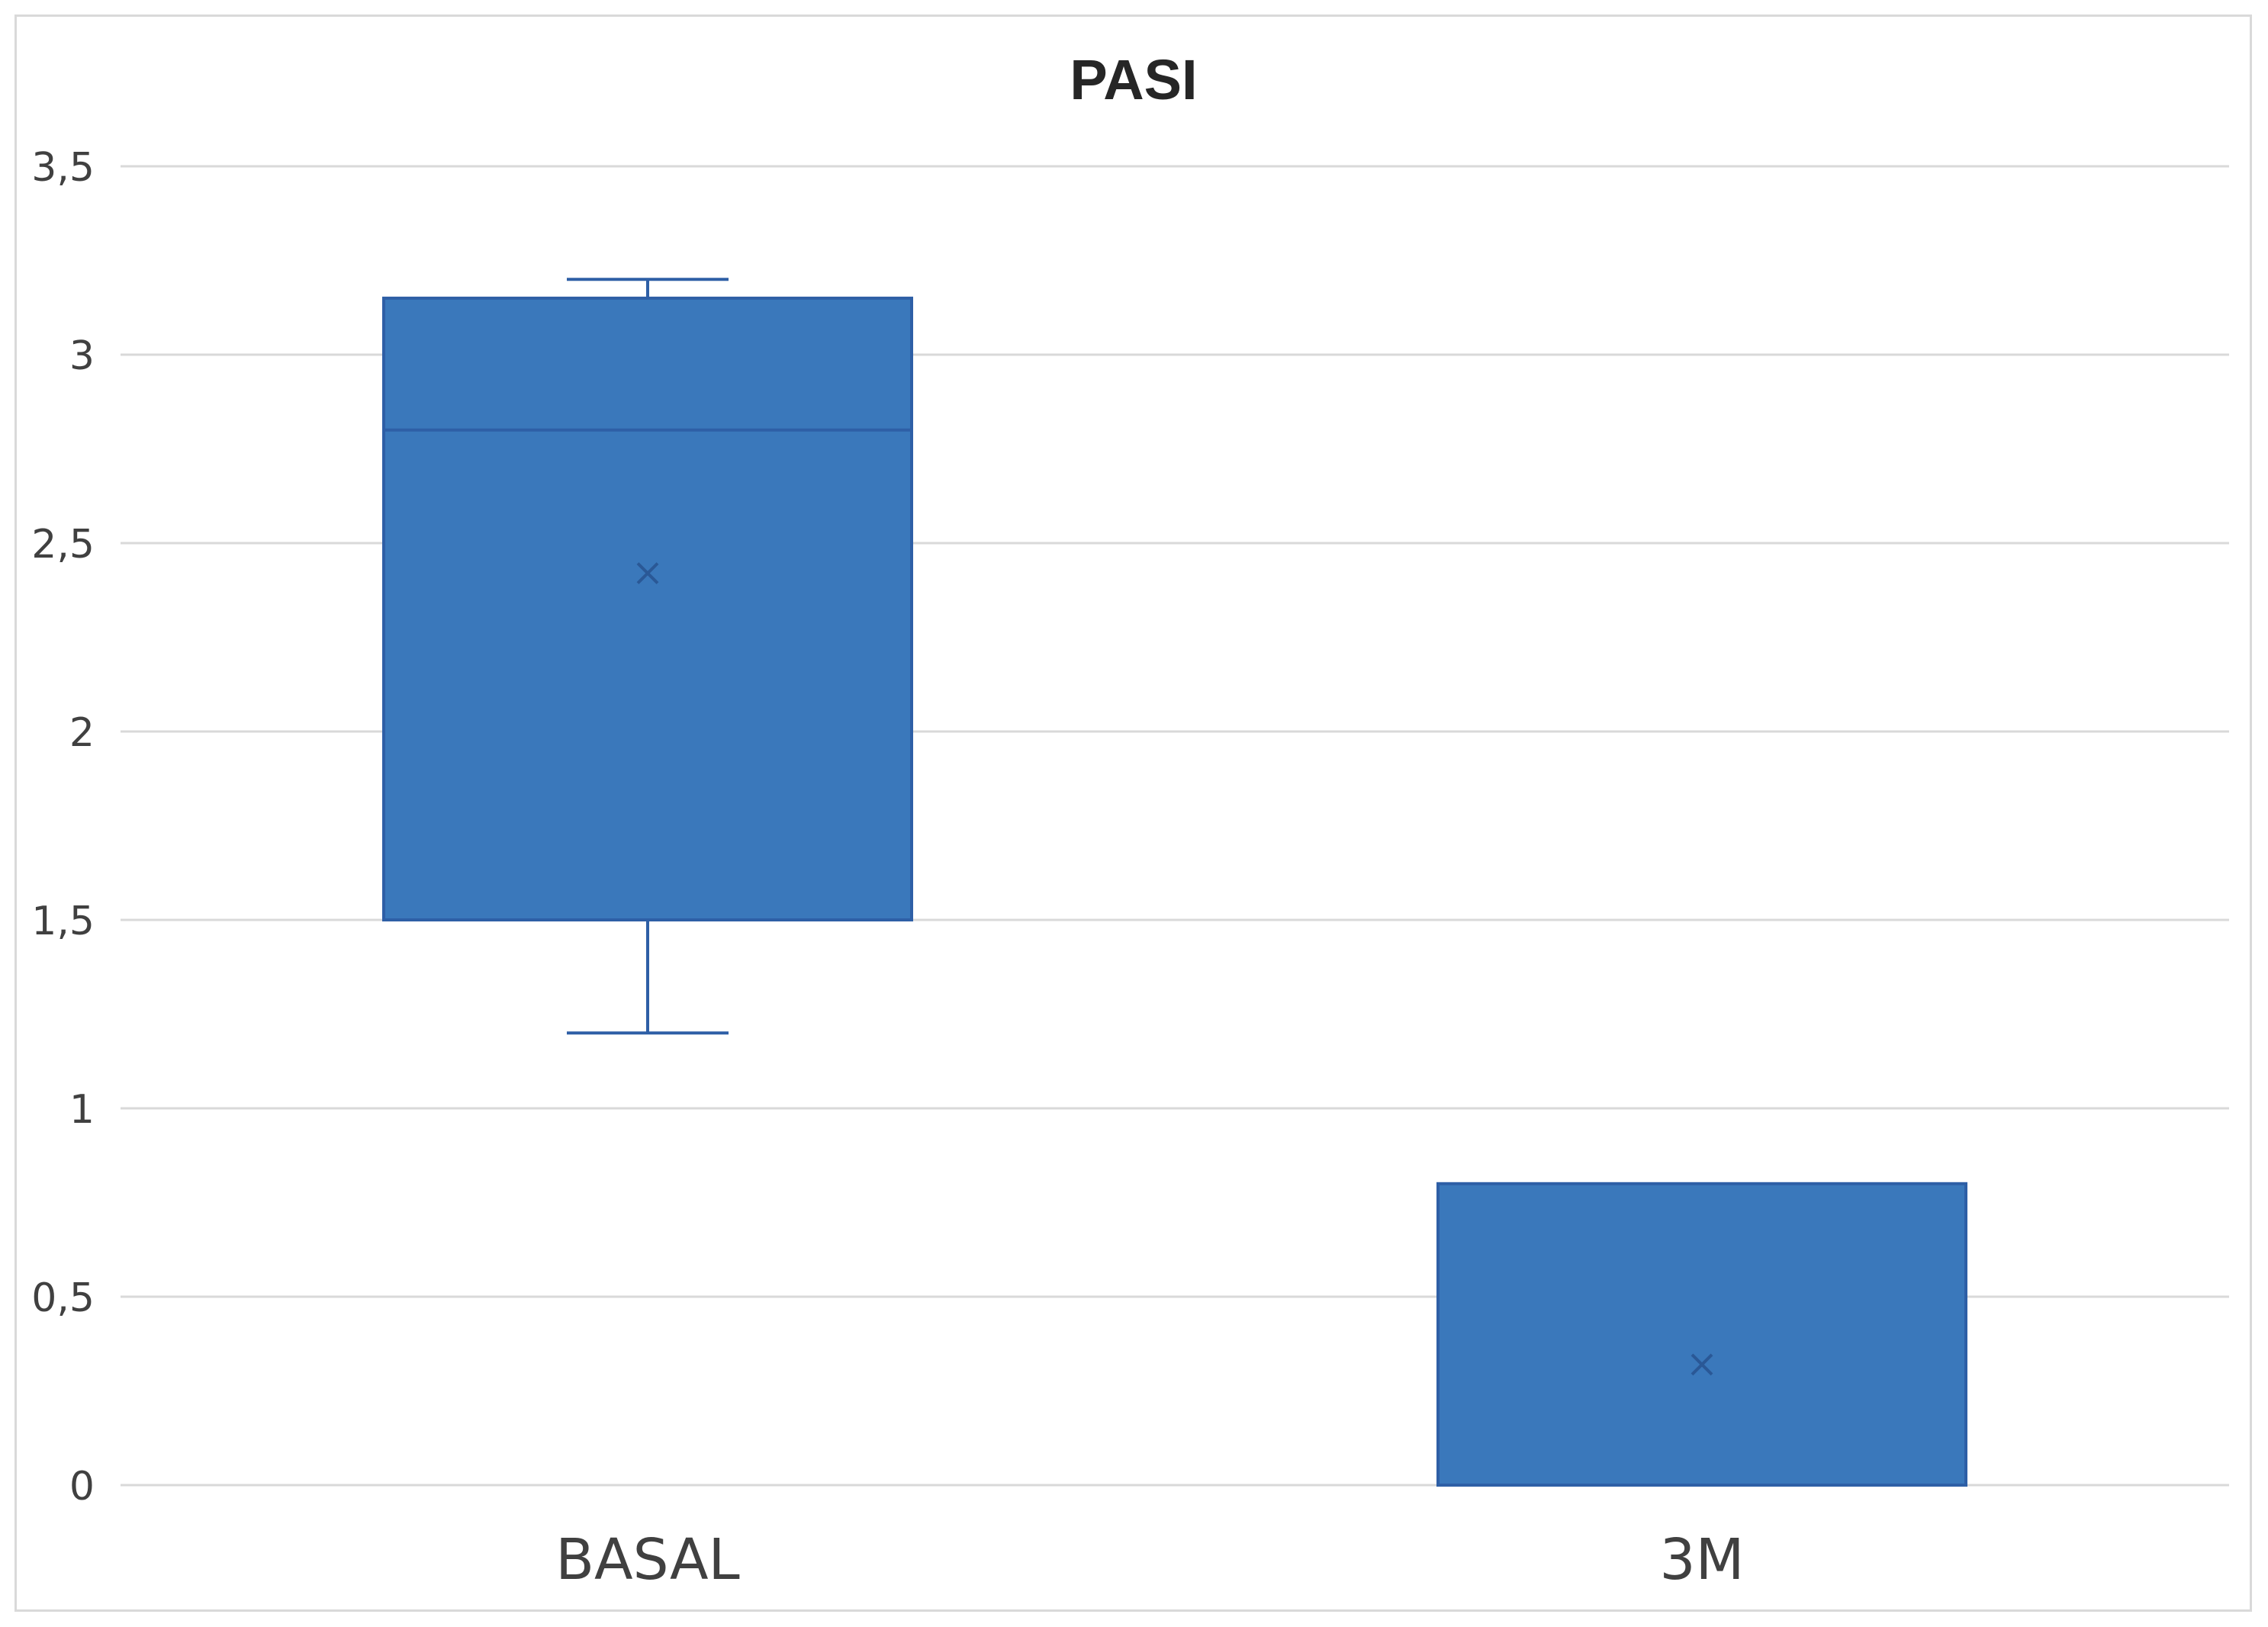  Describe the element at coordinates (63, 545) in the screenshot. I see `y-tick-label: 2,5` at that location.